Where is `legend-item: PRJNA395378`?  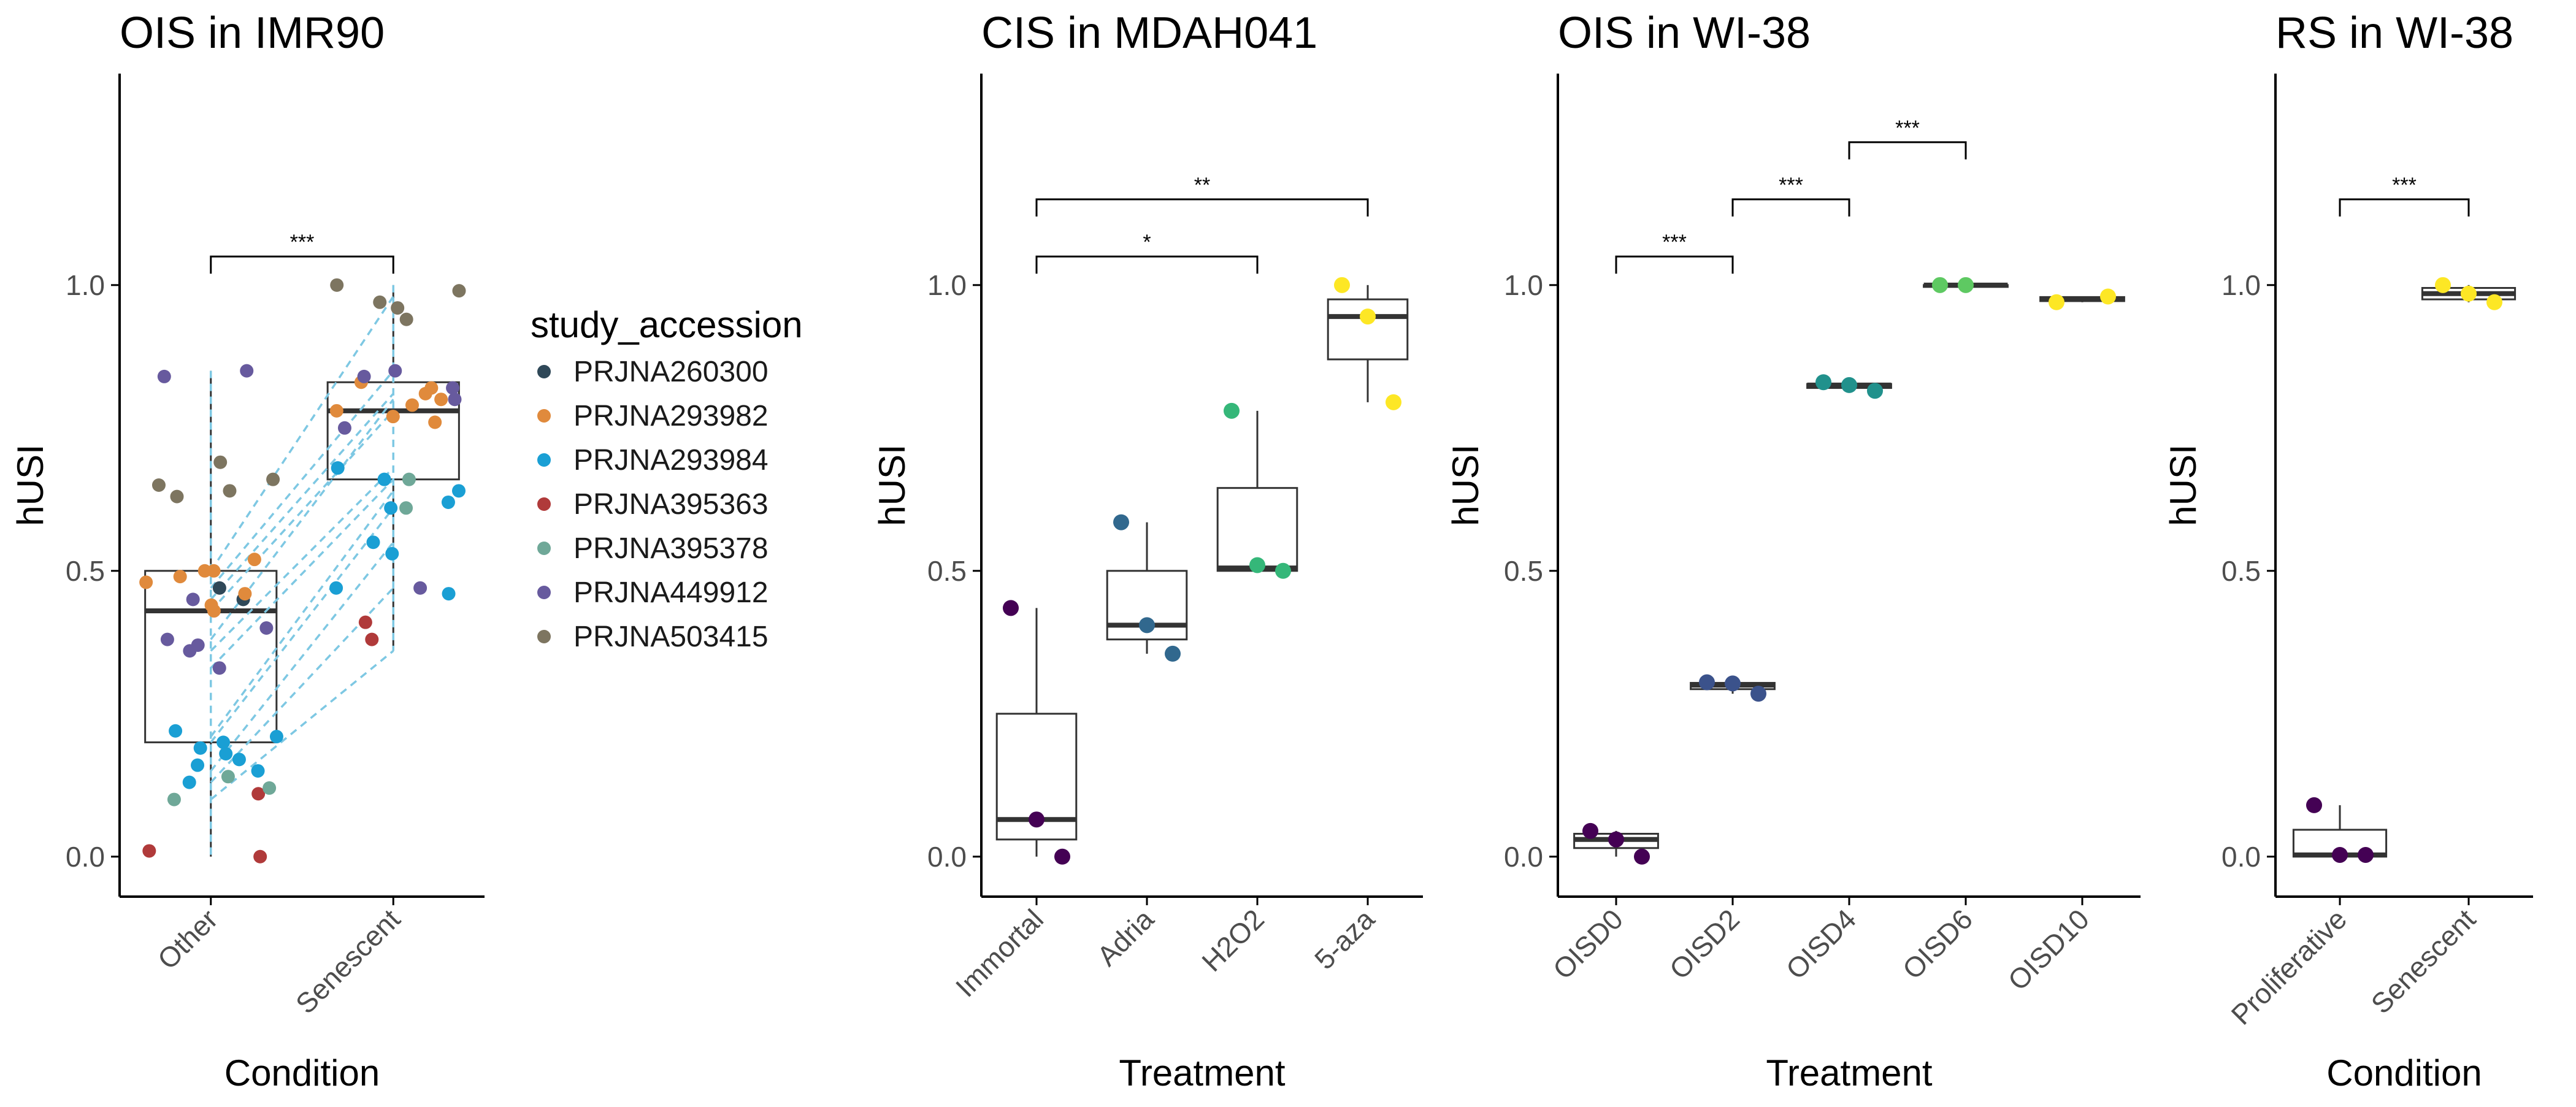 legend-item: PRJNA395378 is located at coordinates (653, 548).